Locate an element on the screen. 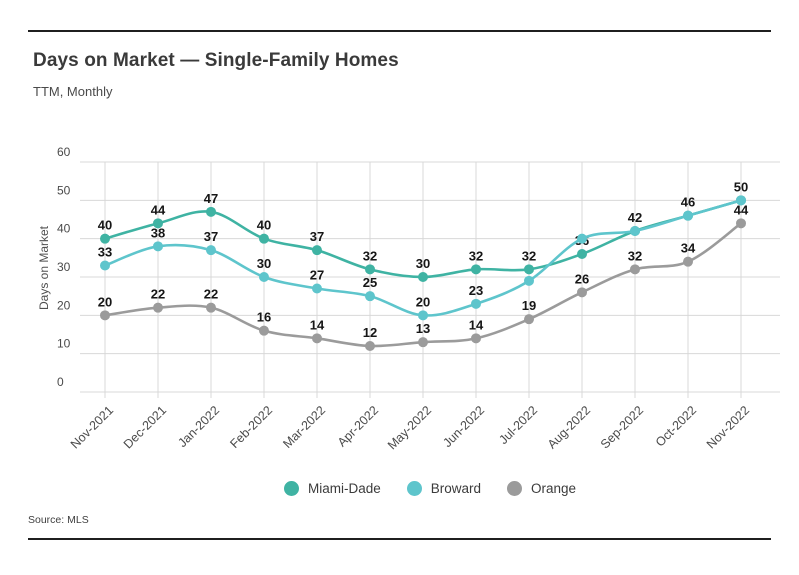 Image resolution: width=799 pixels, height=575 pixels. x-tick-label: Nov-2021 is located at coordinates (92, 427).